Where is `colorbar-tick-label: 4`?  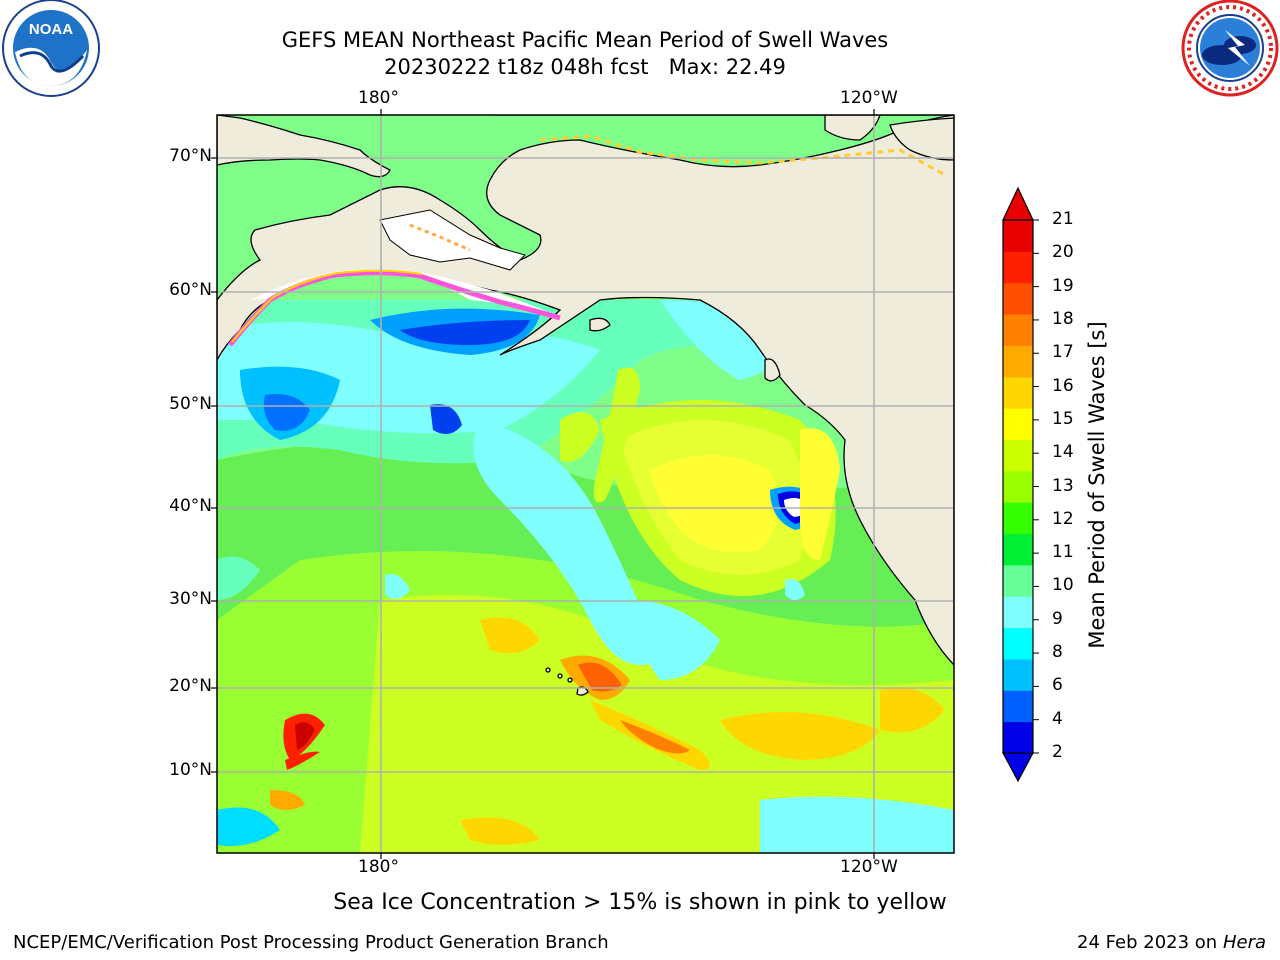
colorbar-tick-label: 4 is located at coordinates (1057, 718).